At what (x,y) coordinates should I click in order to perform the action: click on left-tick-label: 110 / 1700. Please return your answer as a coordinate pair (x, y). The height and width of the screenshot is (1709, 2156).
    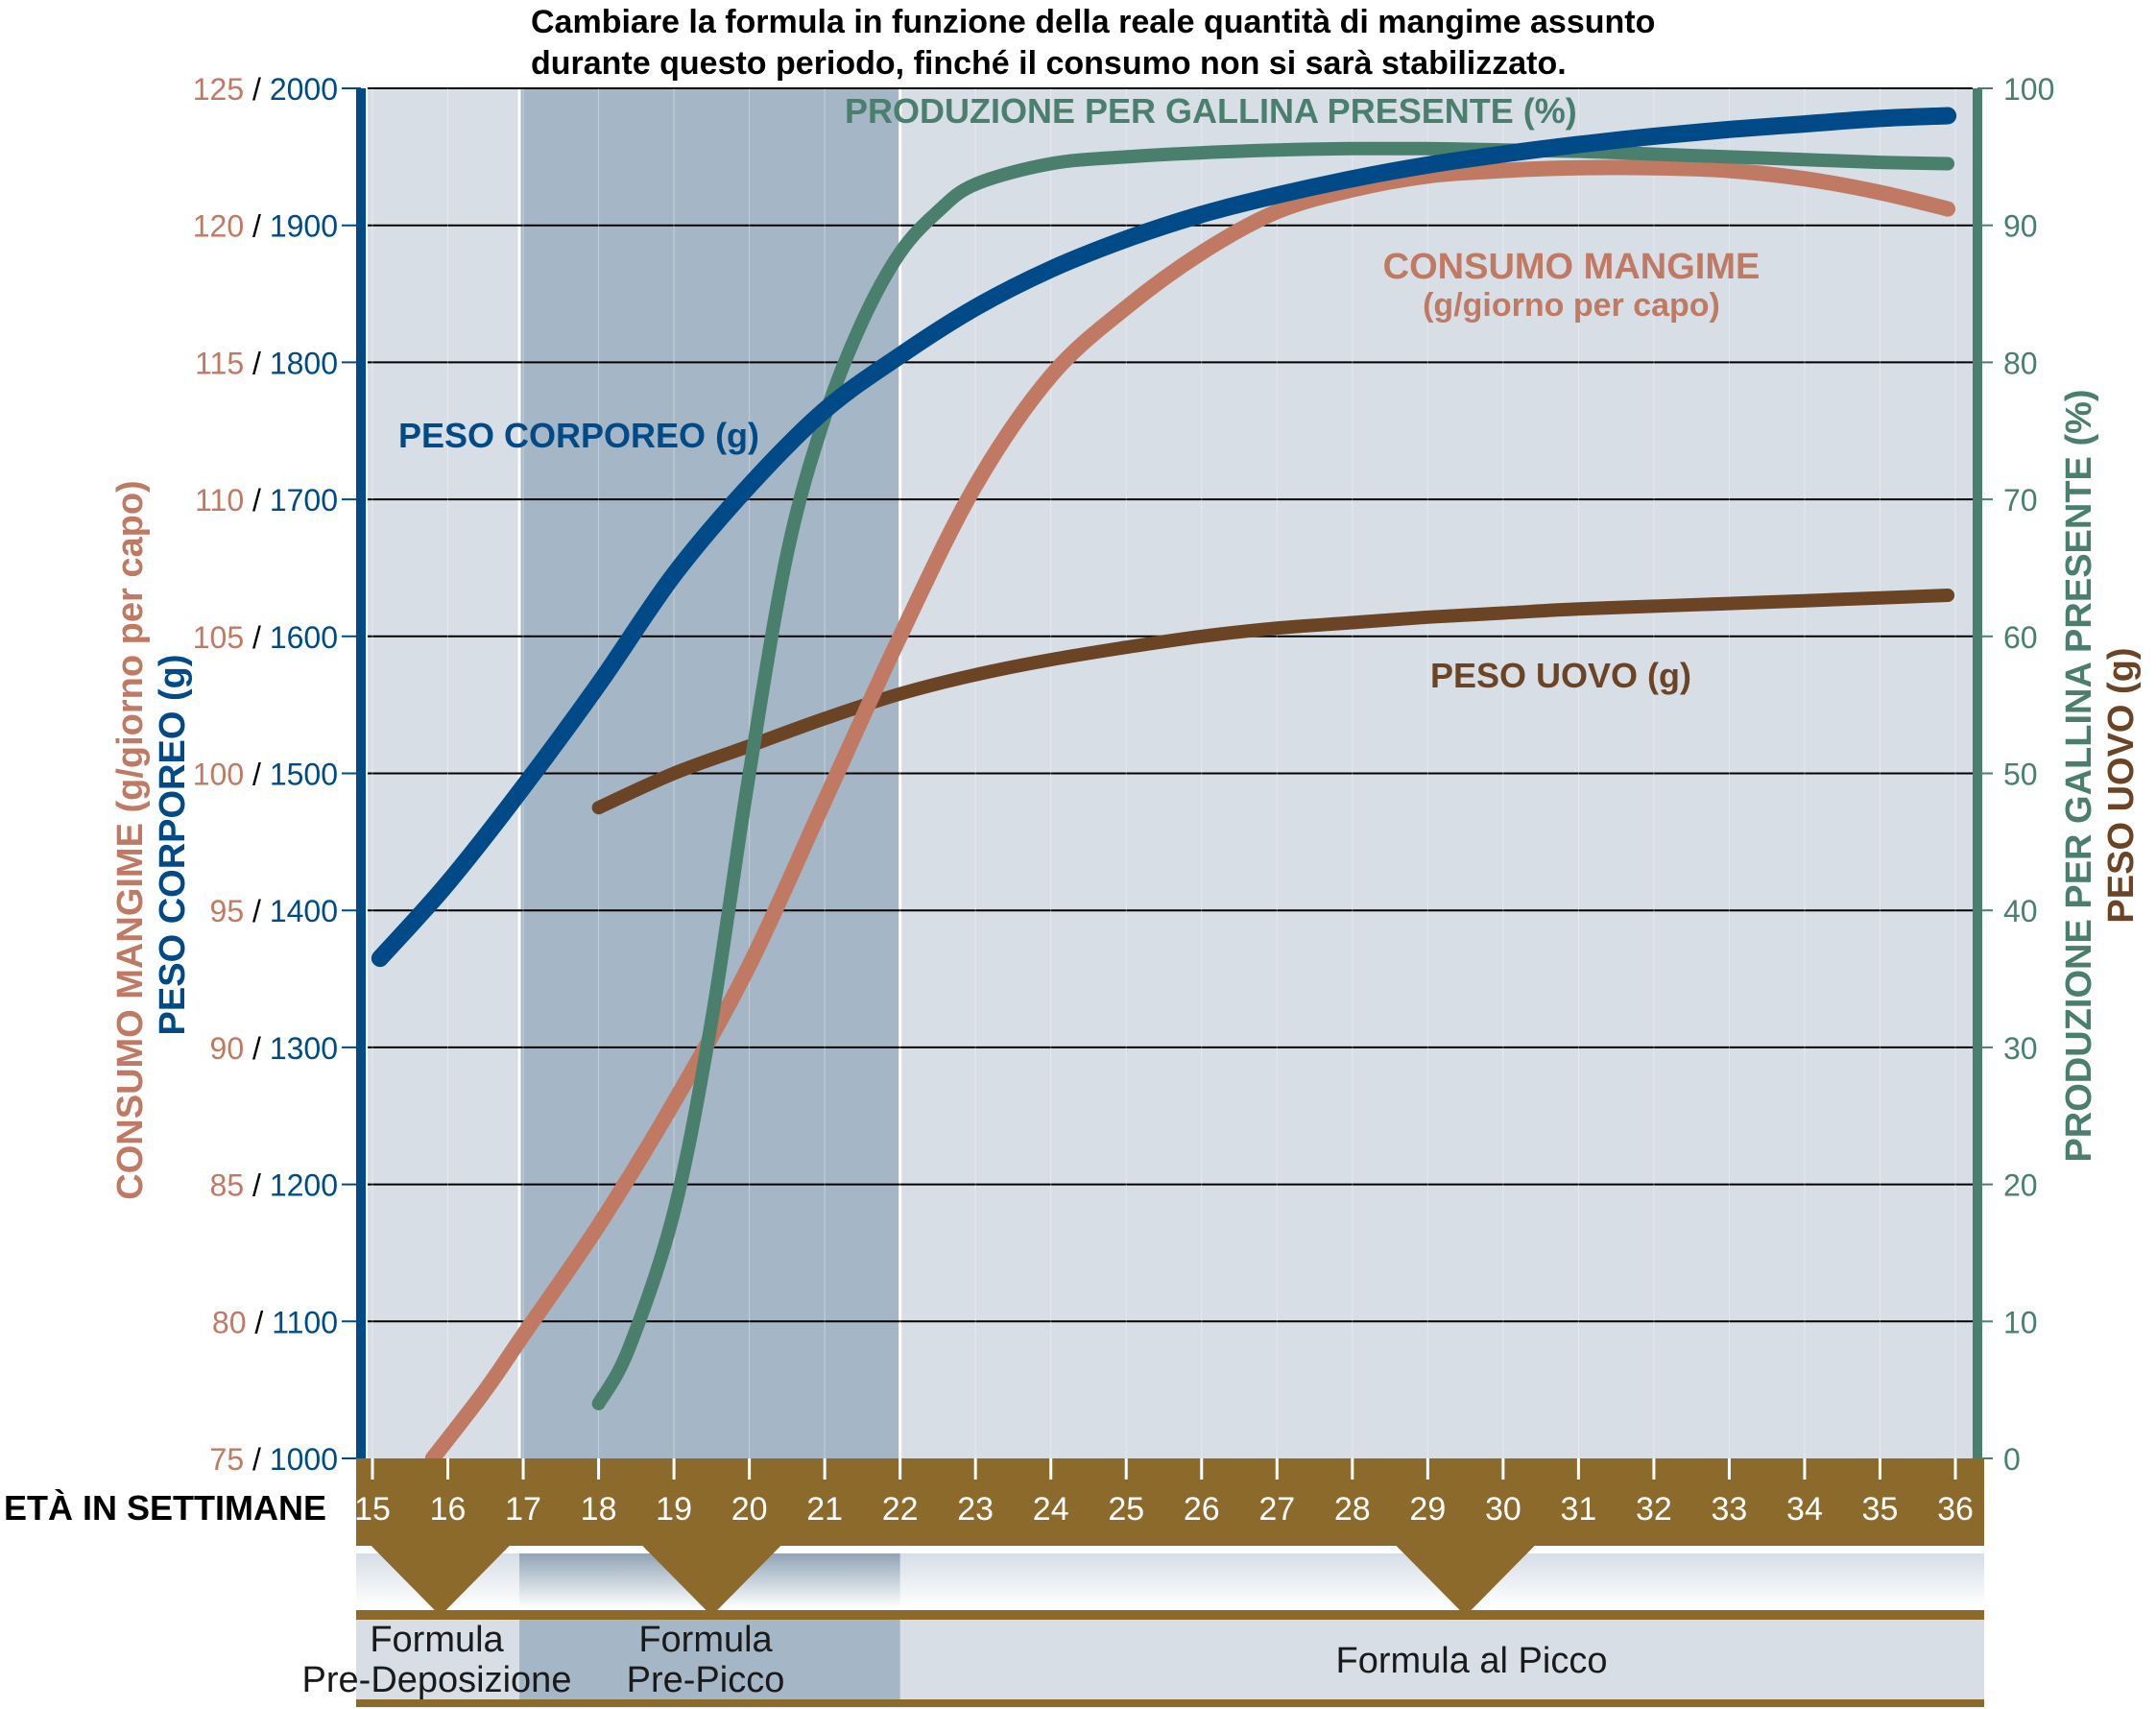
    Looking at the image, I should click on (266, 501).